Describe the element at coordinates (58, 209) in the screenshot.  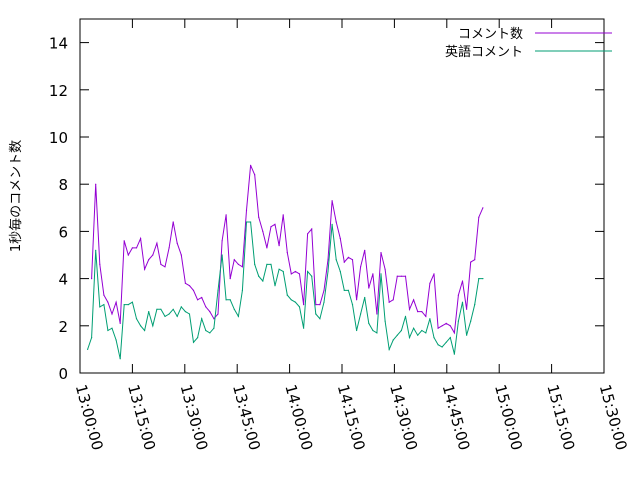
I see `y-tick-labels: 0 2 4 6 8 10 12 14` at that location.